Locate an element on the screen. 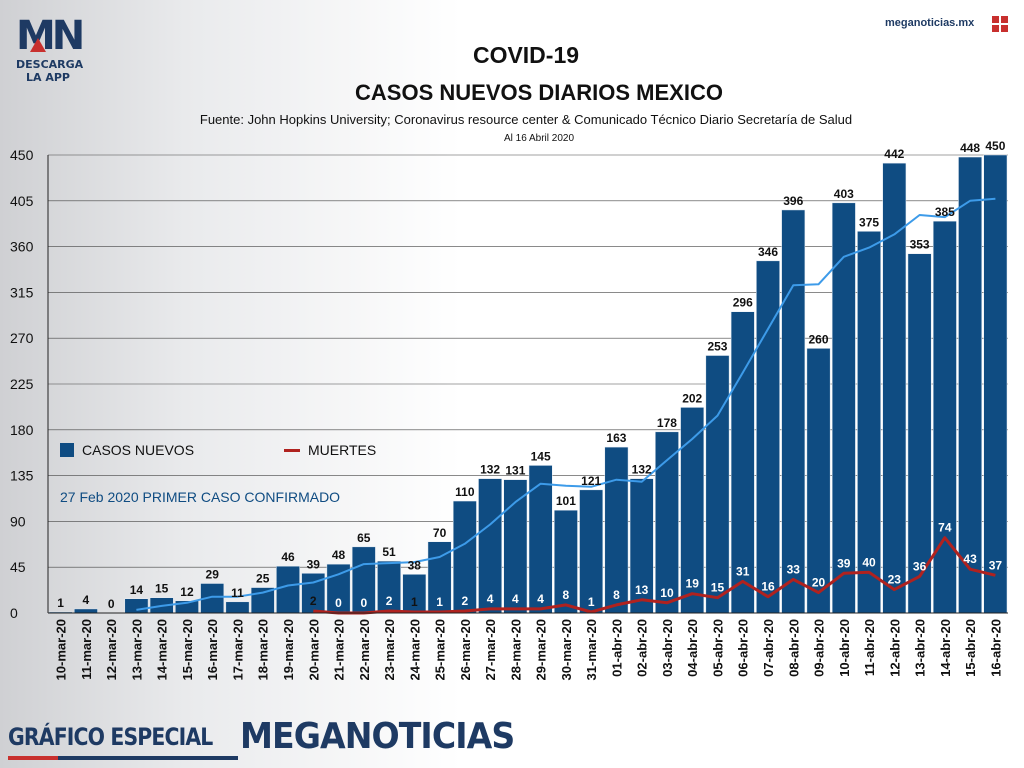  x-tick-label-16-abr-20: 16-abr-20 is located at coordinates (995, 648).